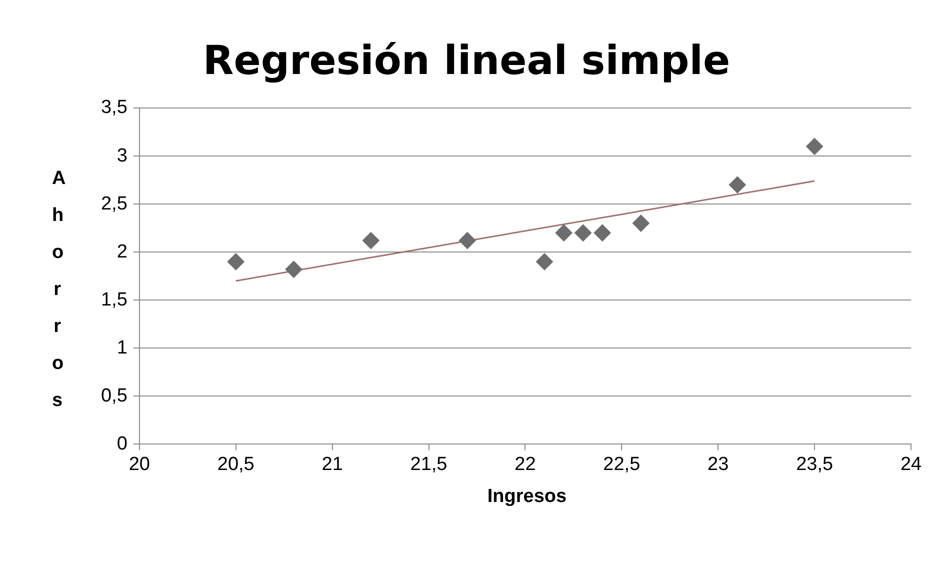  What do you see at coordinates (122, 443) in the screenshot?
I see `y-tick-label: 0` at bounding box center [122, 443].